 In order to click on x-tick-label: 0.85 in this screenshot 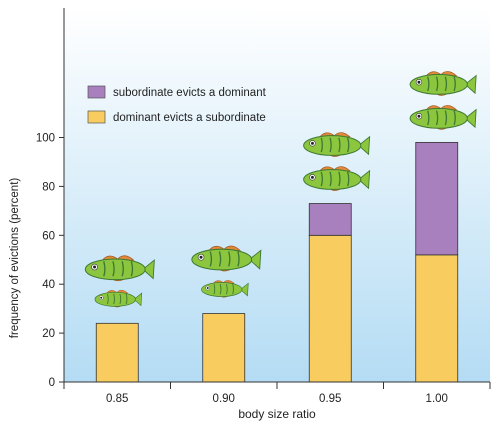, I will do `click(117, 399)`.